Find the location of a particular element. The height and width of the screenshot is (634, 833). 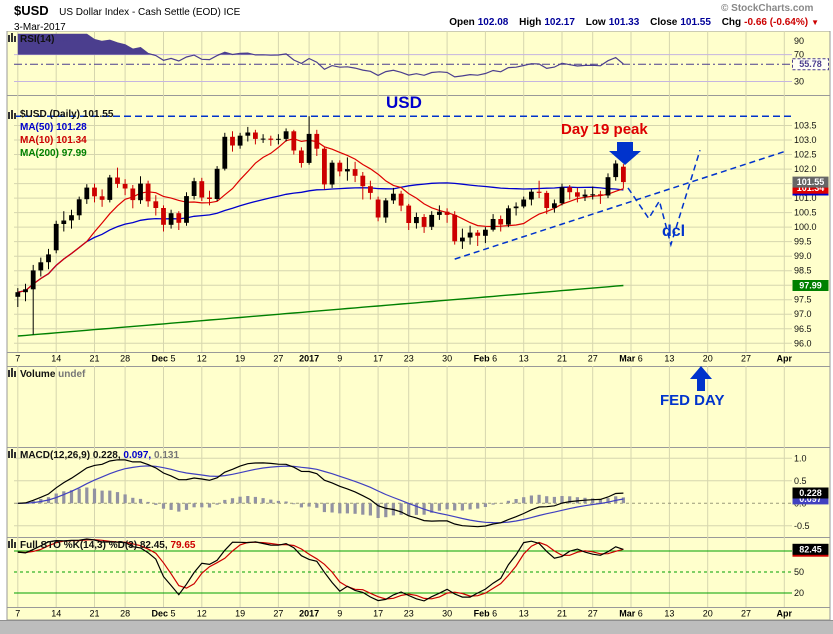

macd-axis-label: 0.5 is located at coordinates (800, 481).